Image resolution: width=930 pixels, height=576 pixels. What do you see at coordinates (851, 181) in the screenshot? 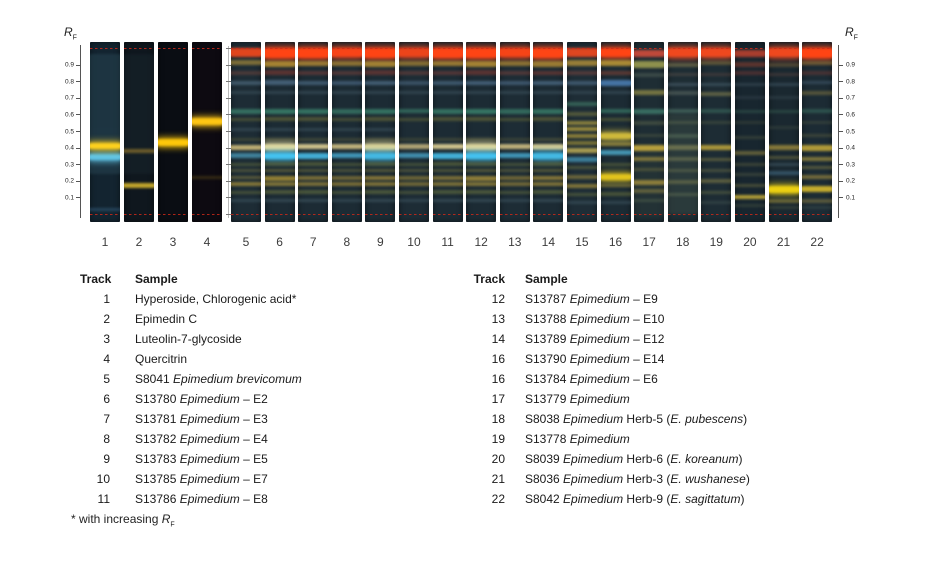
I see `axis-tick-label: 0.2` at bounding box center [851, 181].